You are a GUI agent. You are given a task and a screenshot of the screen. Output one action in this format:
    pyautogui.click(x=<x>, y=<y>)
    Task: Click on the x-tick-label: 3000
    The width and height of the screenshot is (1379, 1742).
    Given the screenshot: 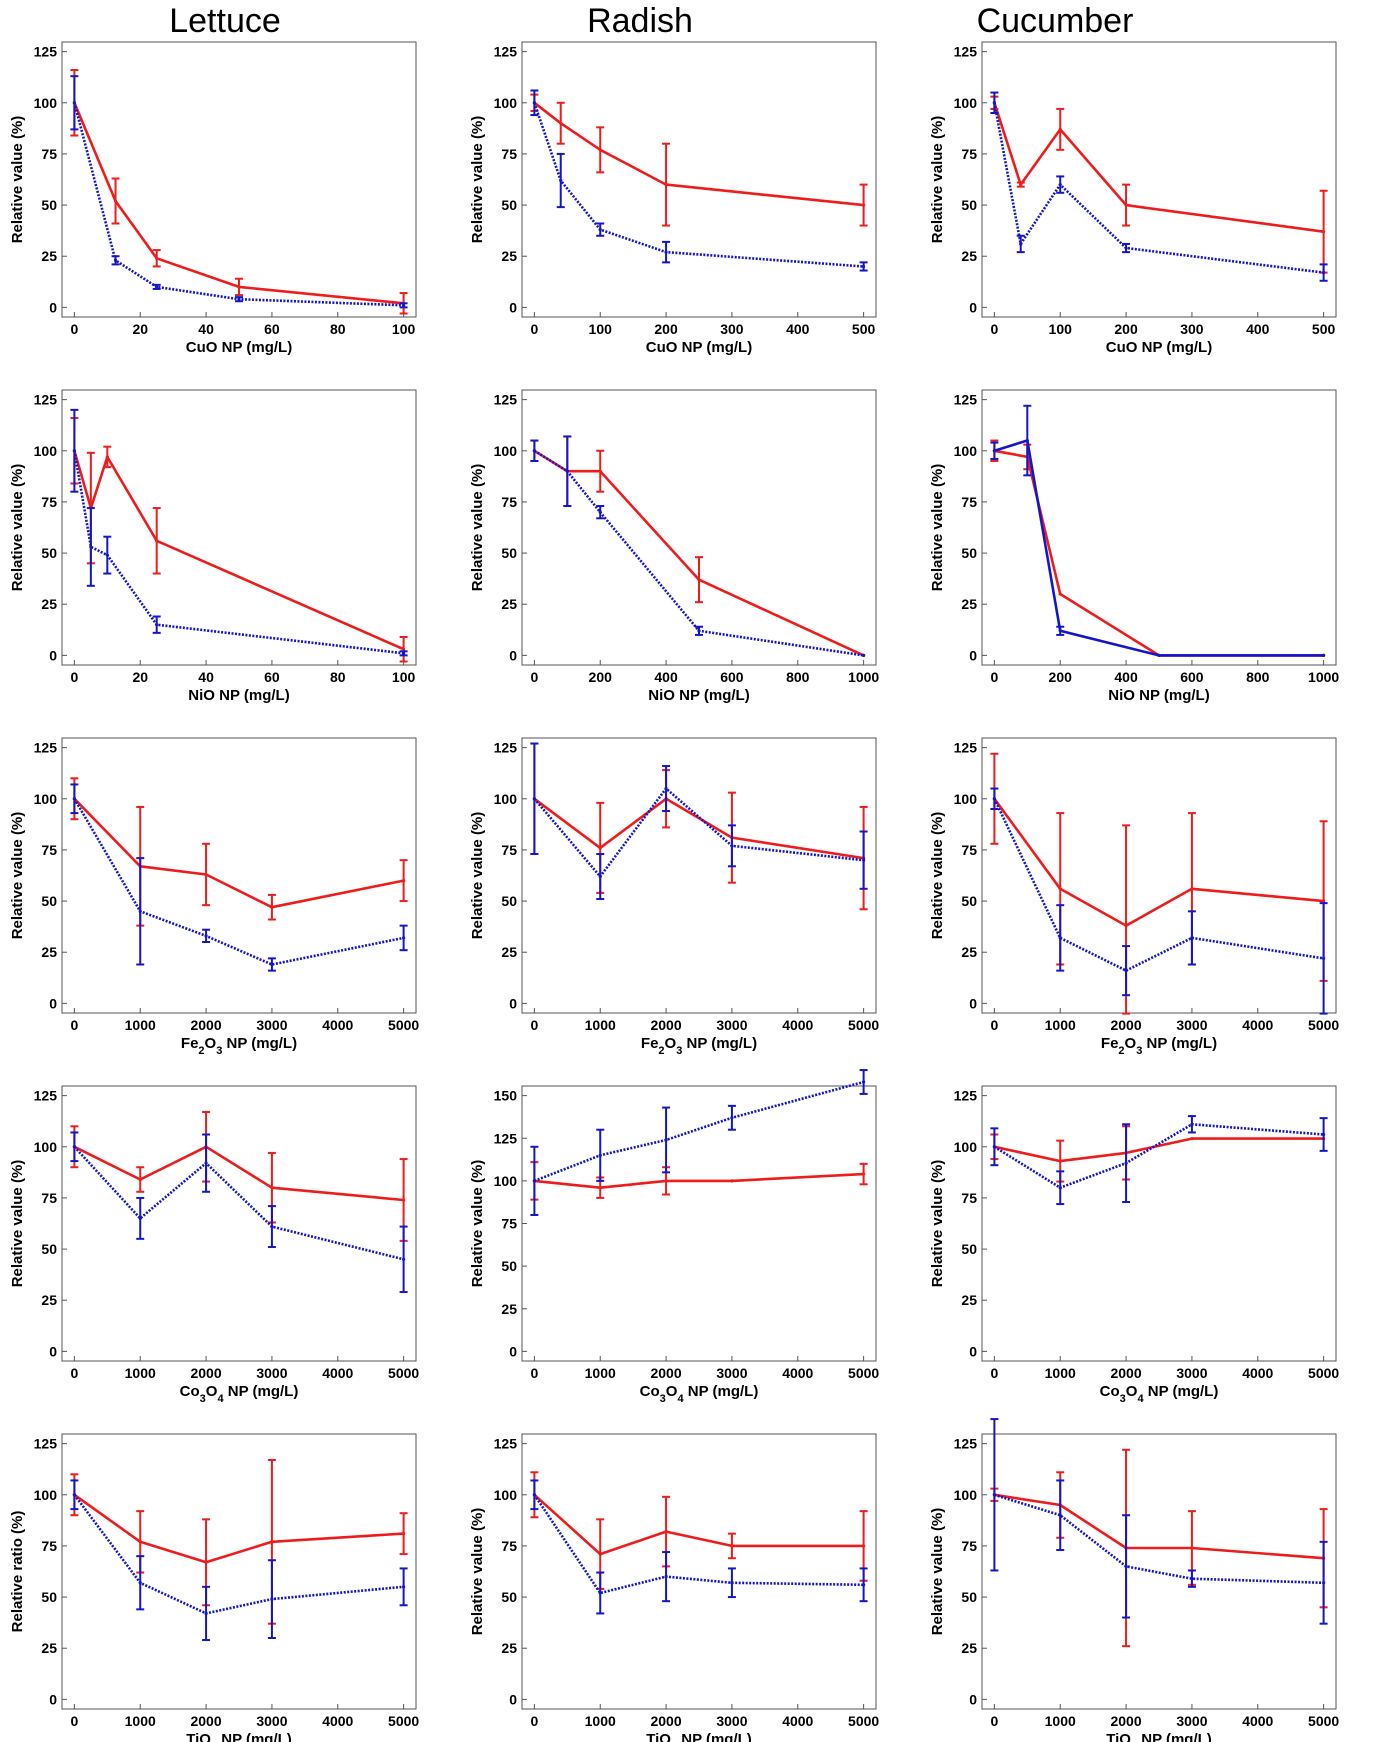 What is the action you would take?
    pyautogui.click(x=1191, y=1721)
    